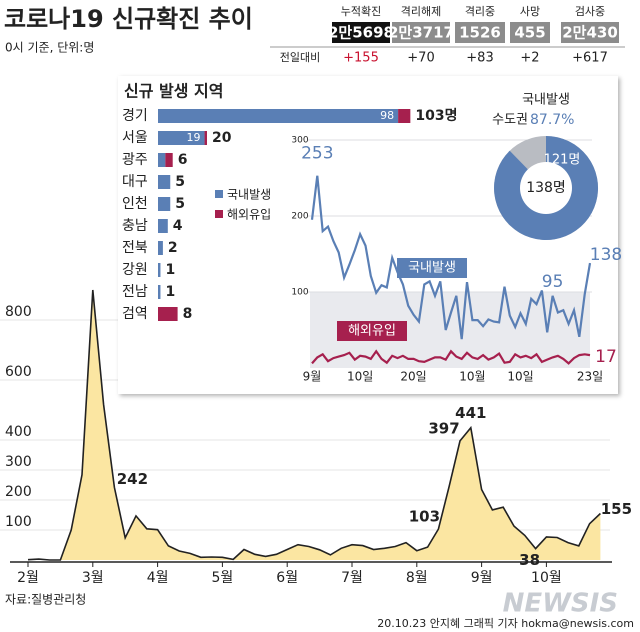 The width and height of the screenshot is (640, 632). What do you see at coordinates (188, 314) in the screenshot?
I see `total-label: 8` at bounding box center [188, 314].